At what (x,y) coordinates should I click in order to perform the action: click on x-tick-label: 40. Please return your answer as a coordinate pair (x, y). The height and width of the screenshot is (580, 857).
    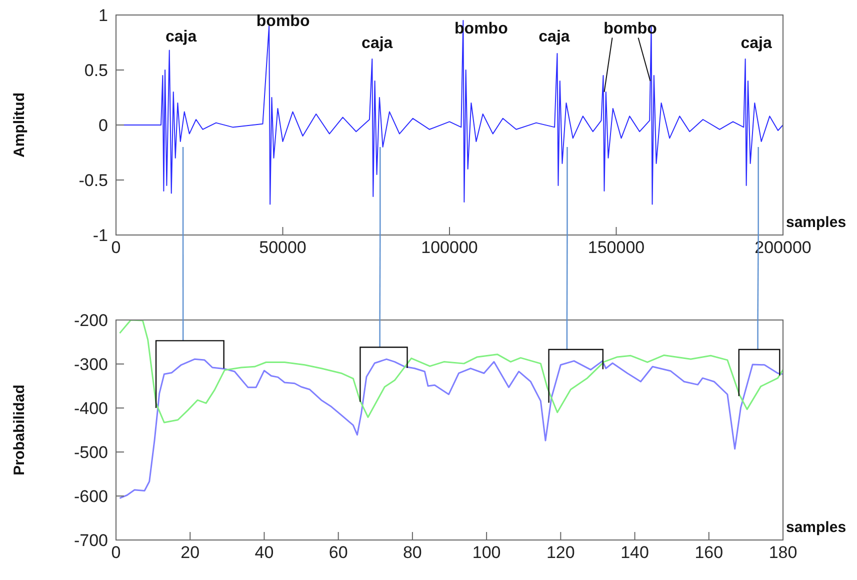
    Looking at the image, I should click on (264, 552).